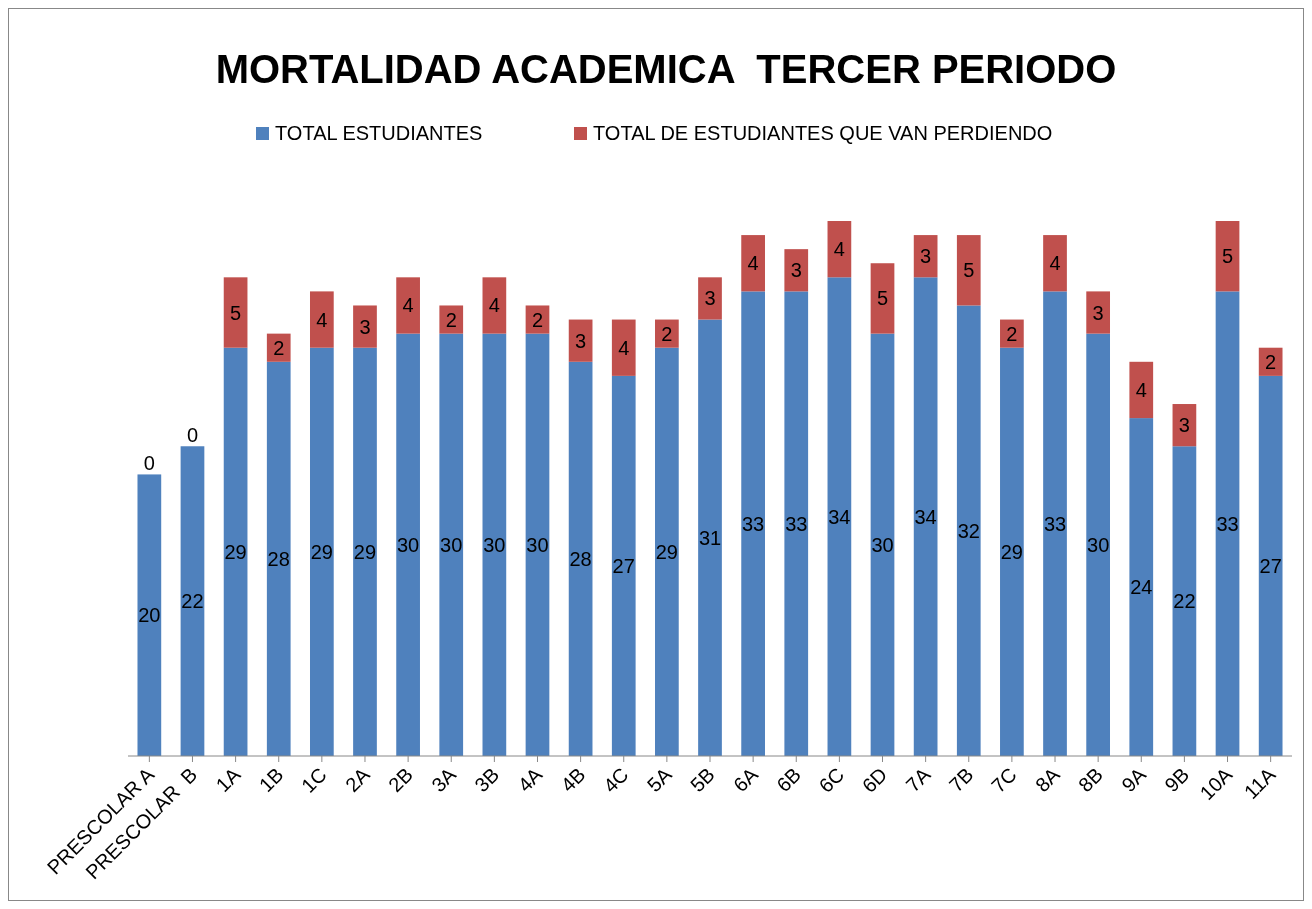 The image size is (1312, 909). What do you see at coordinates (314, 780) in the screenshot?
I see `x-tick-label: 1C` at bounding box center [314, 780].